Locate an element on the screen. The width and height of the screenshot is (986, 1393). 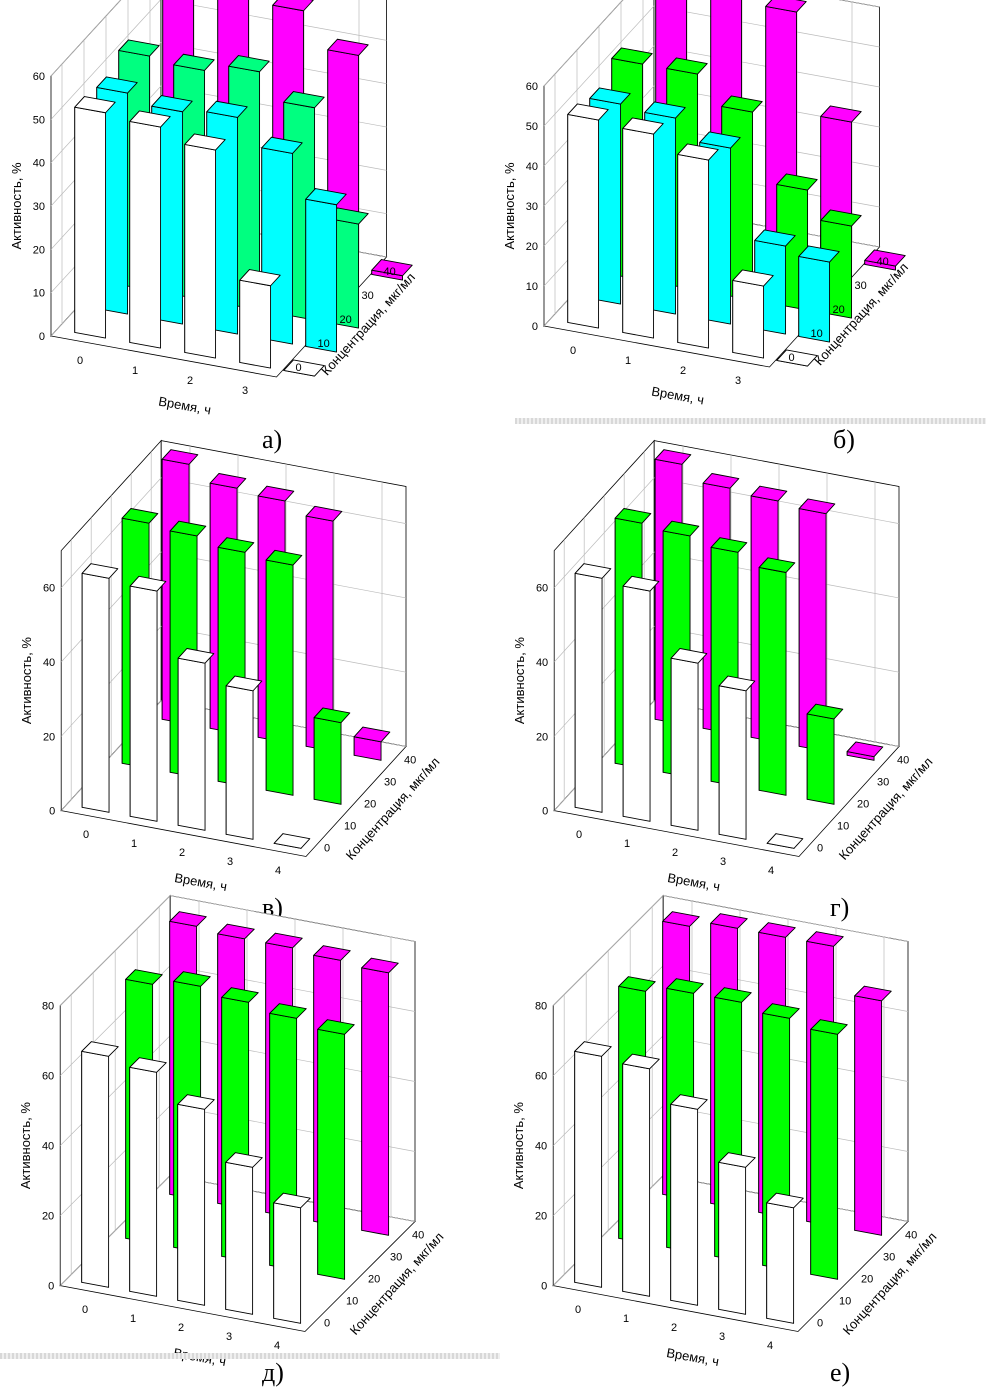
x-tick-label: 0 is located at coordinates (579, 835).